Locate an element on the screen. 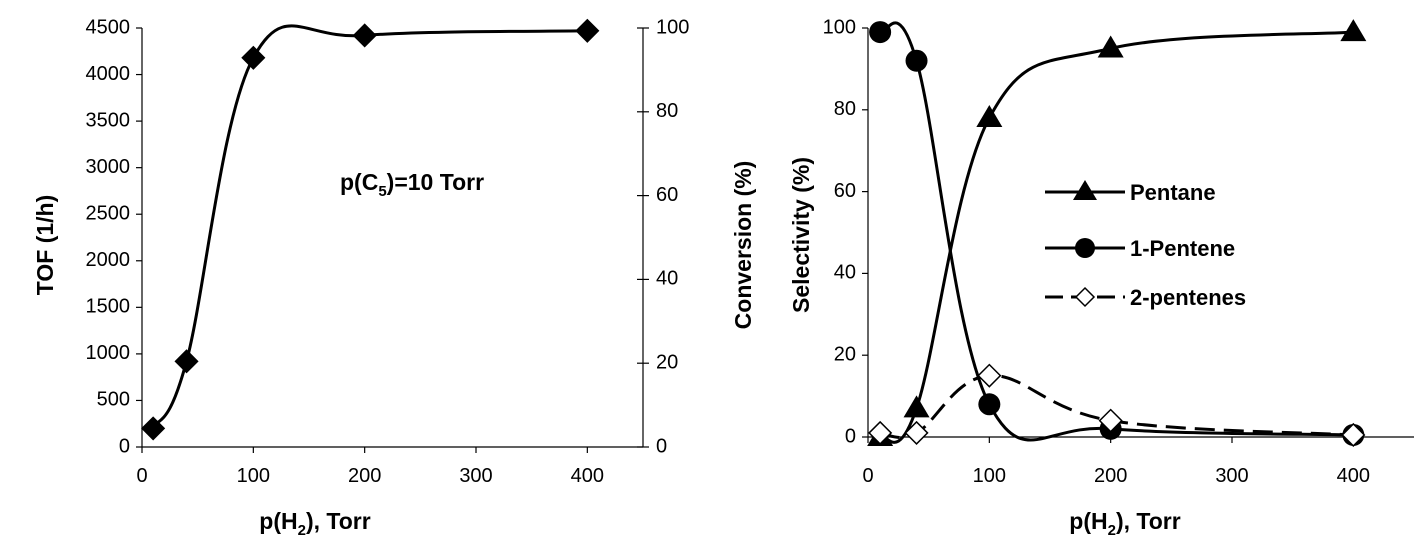  triangle-marker-icon is located at coordinates (1085, 190).